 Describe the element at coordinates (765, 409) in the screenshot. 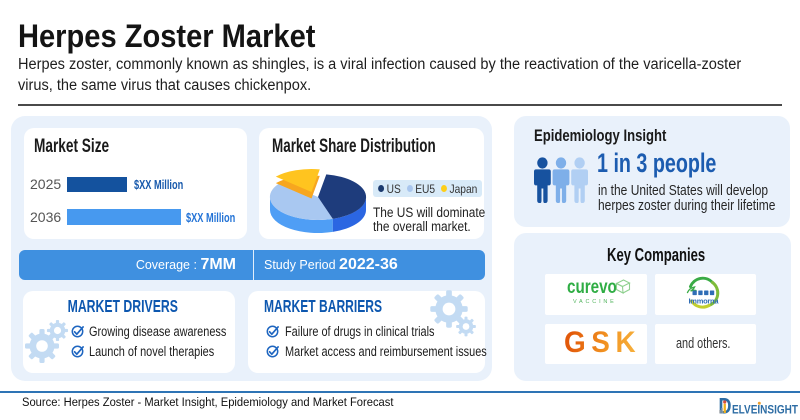

I see `svg-text: ELVEINSIGHT` at that location.